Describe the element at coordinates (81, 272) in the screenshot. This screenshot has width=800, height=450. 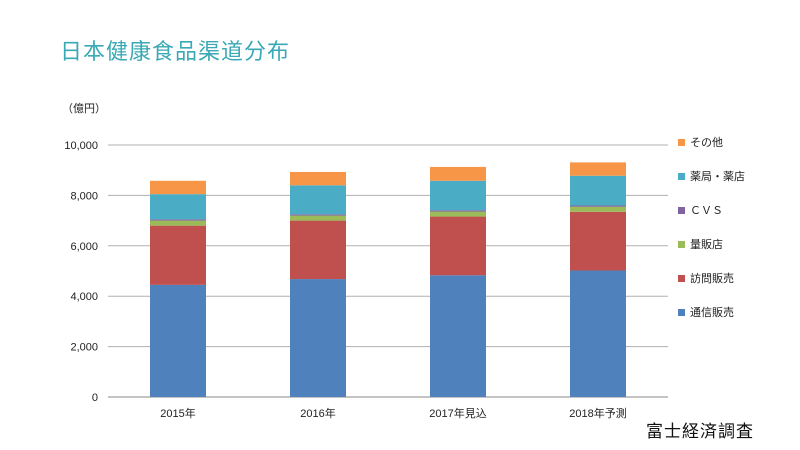
I see `y-axis-ticks: 0 2,000 4,000 6,000 8,000 10,000` at that location.